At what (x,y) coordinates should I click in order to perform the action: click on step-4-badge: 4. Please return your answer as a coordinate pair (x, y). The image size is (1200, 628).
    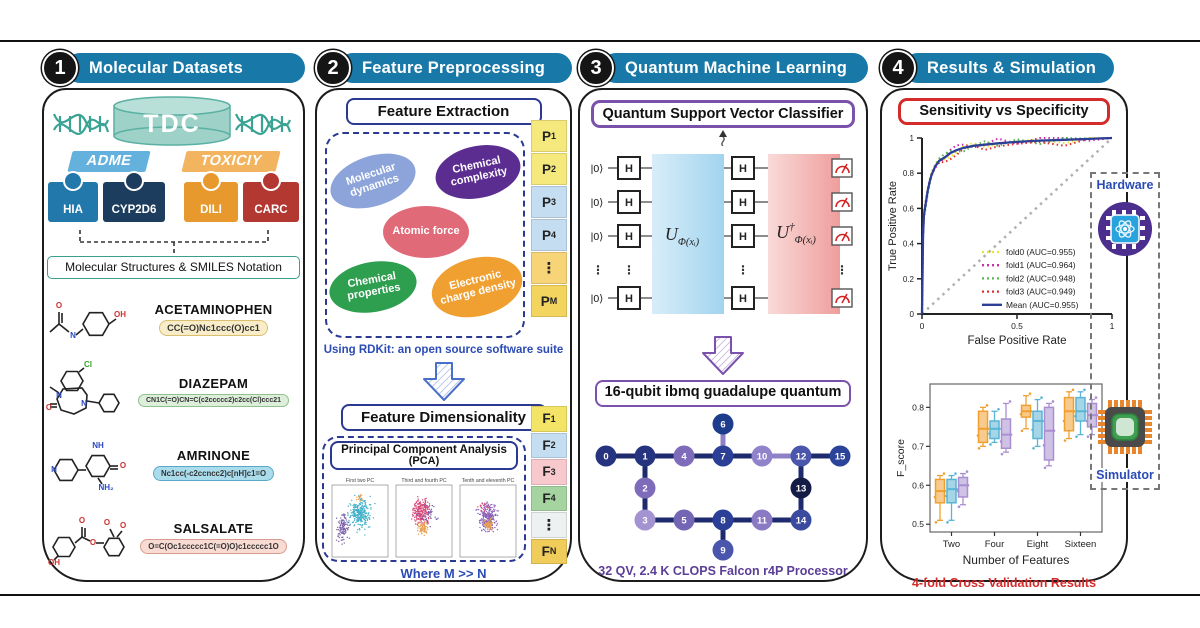
    Looking at the image, I should click on (898, 68).